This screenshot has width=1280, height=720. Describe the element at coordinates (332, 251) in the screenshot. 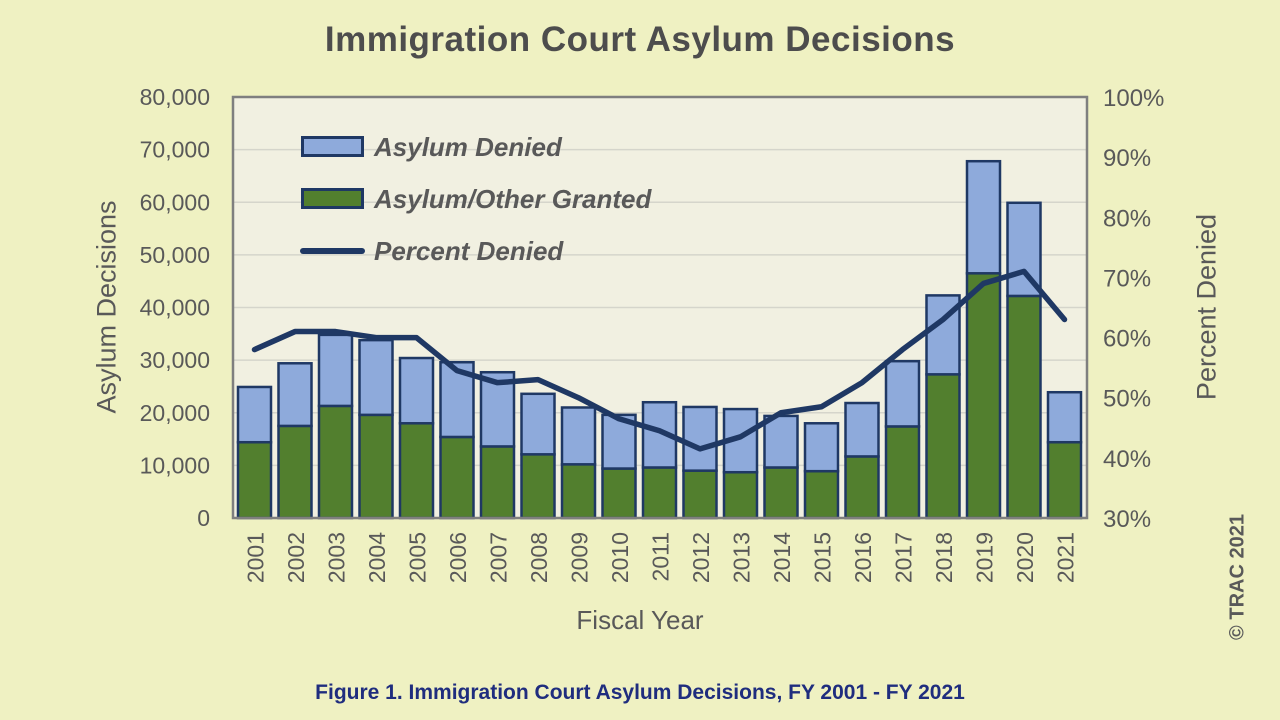

I see `percent-denied-line-icon` at that location.